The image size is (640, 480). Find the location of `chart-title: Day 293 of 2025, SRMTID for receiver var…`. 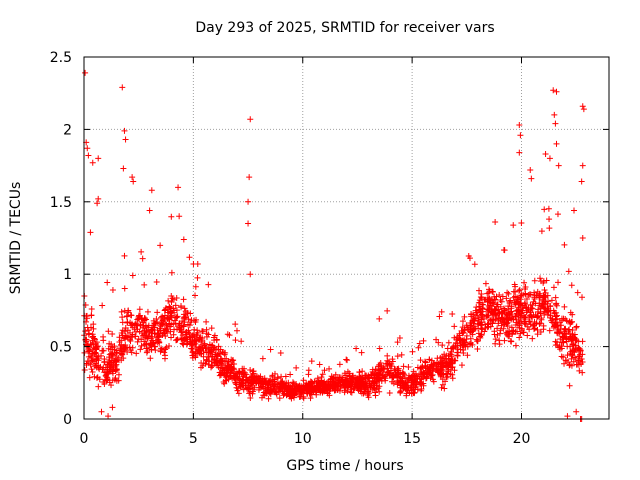

chart-title: Day 293 of 2025, SRMTID for receiver var… is located at coordinates (344, 28).